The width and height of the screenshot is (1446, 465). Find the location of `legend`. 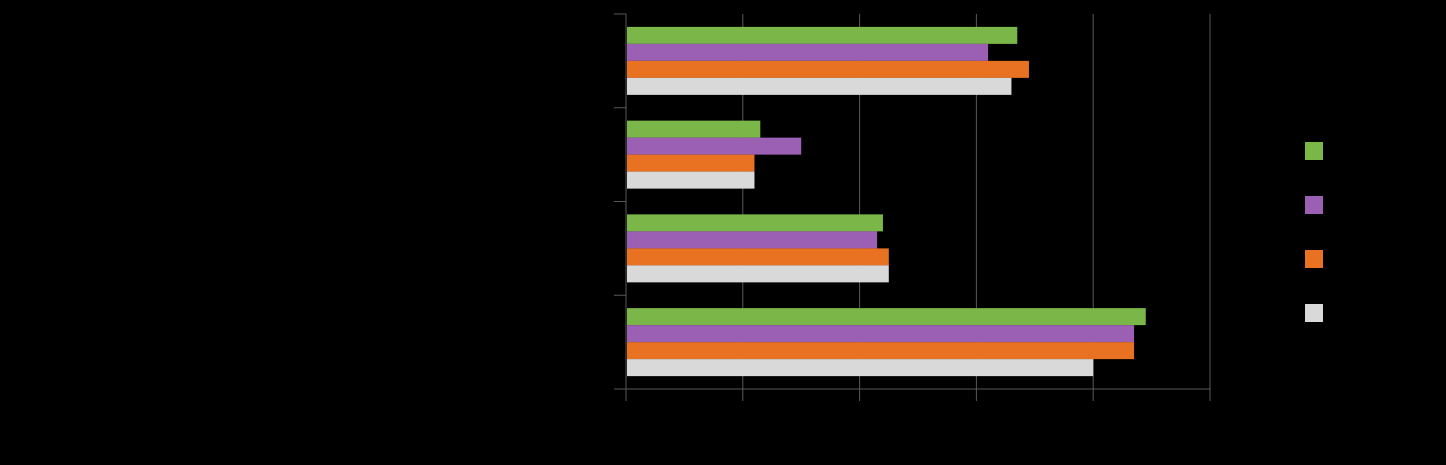

legend is located at coordinates (1314, 232).